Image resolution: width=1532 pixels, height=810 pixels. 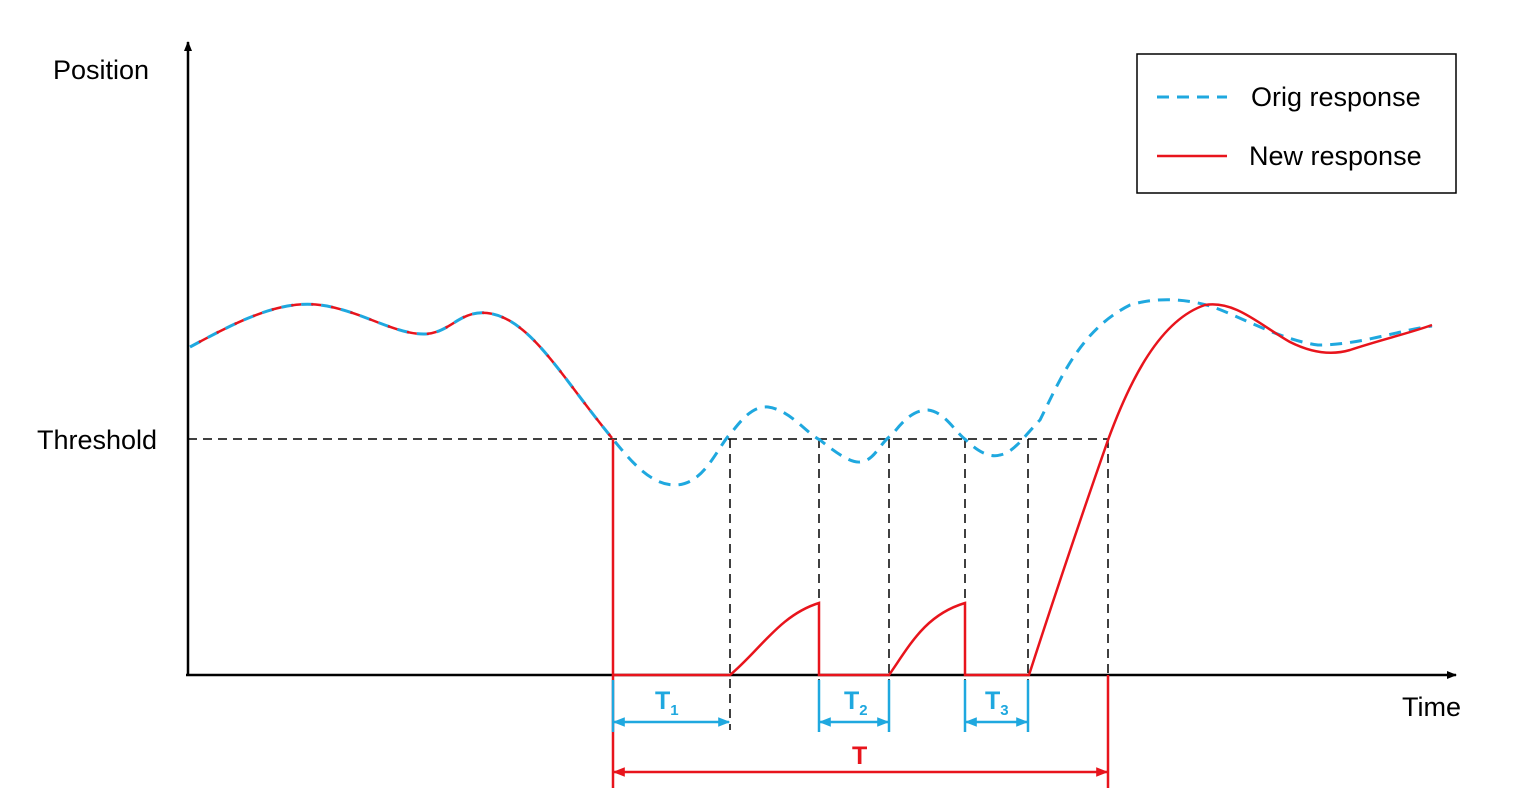 What do you see at coordinates (997, 703) in the screenshot?
I see `t3-label: T3` at bounding box center [997, 703].